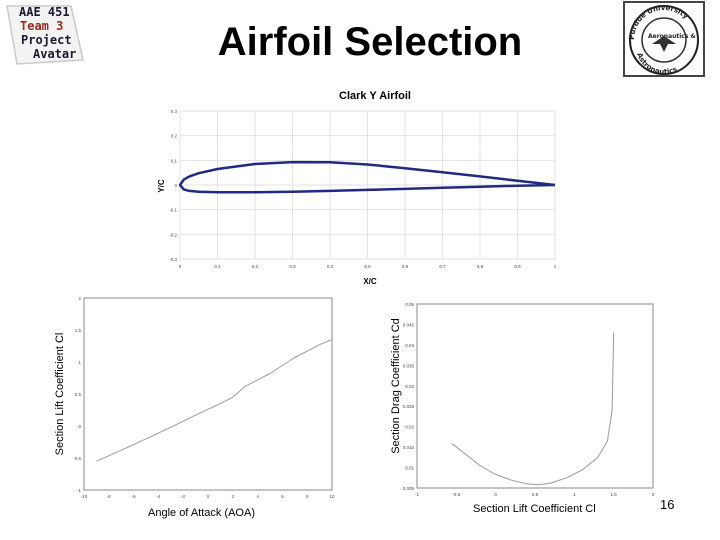 Image resolution: width=720 pixels, height=540 pixels. I want to click on x-tick-label: -1, so click(417, 494).